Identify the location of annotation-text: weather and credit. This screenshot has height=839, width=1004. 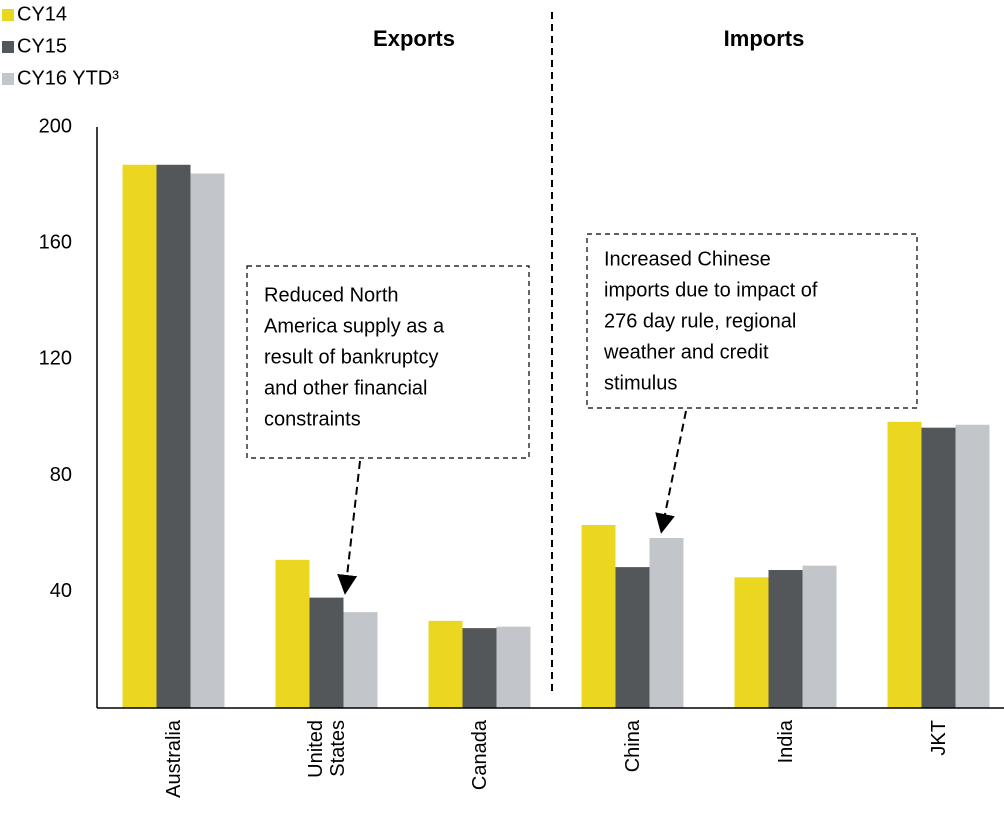
(686, 352).